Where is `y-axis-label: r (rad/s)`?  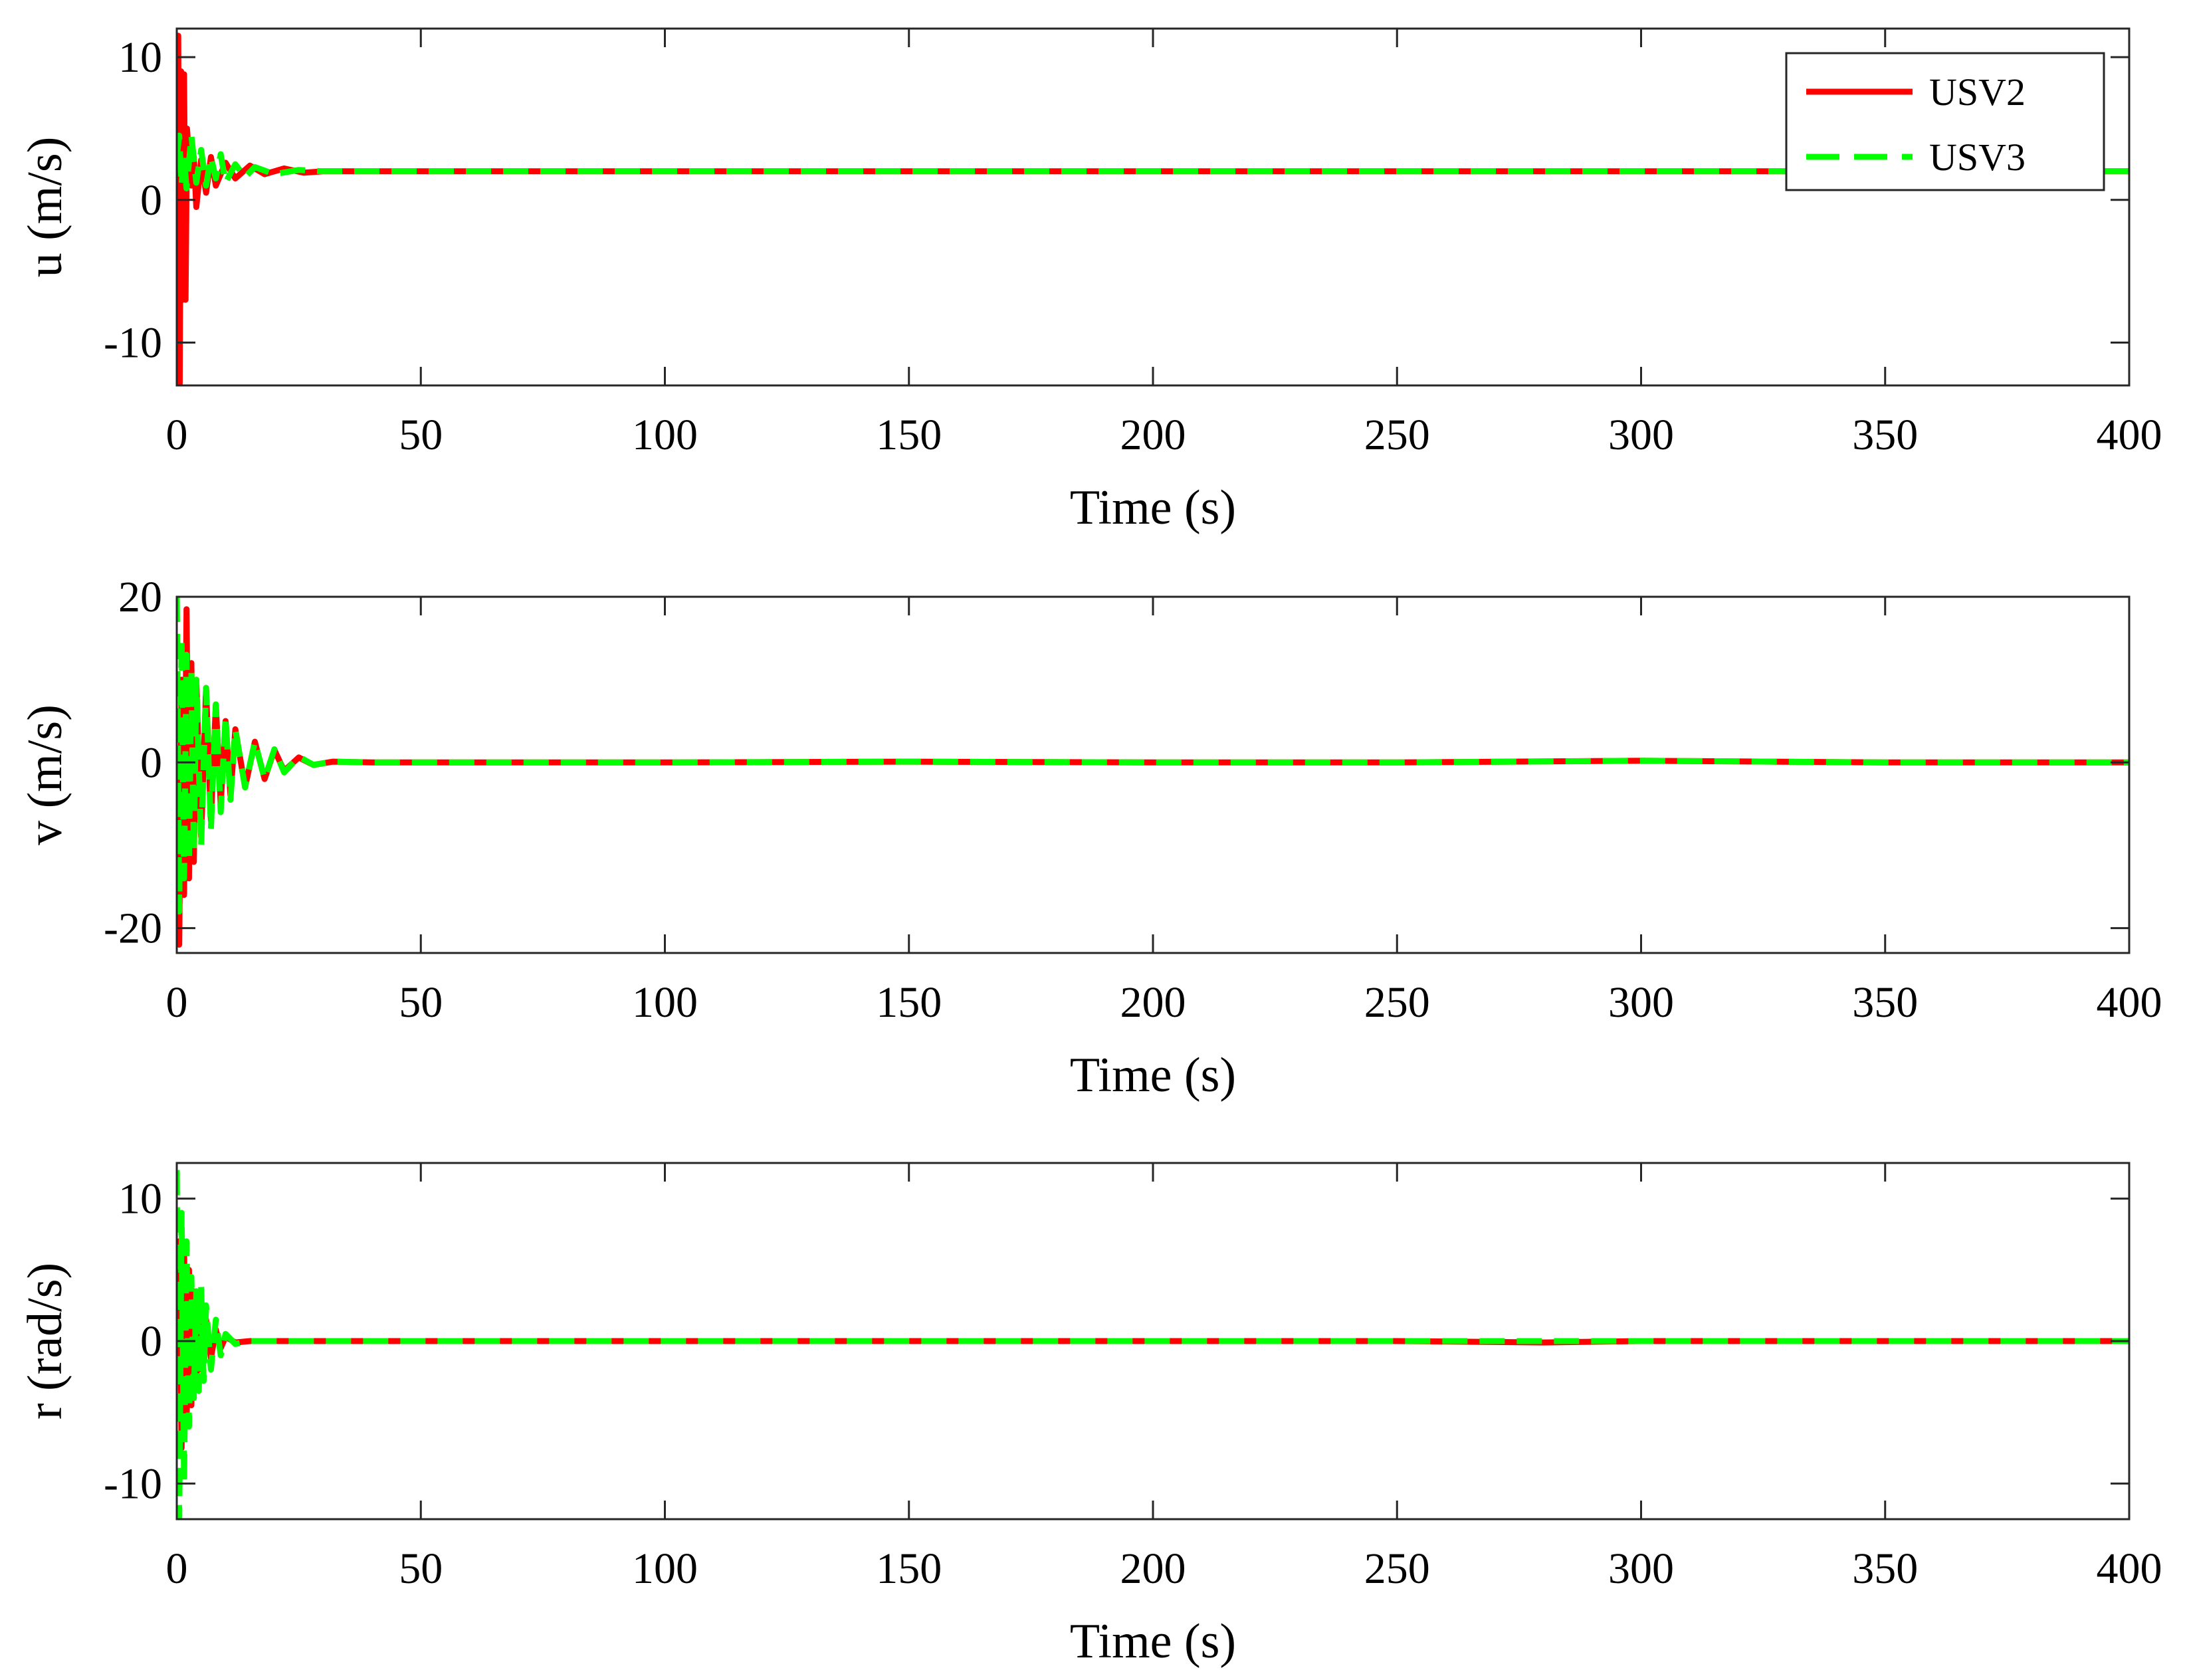
y-axis-label: r (rad/s) is located at coordinates (45, 1341).